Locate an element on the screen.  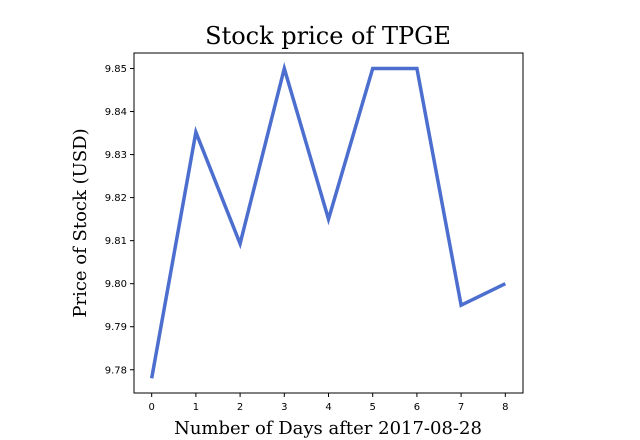
x-tick-label: 4 is located at coordinates (328, 407).